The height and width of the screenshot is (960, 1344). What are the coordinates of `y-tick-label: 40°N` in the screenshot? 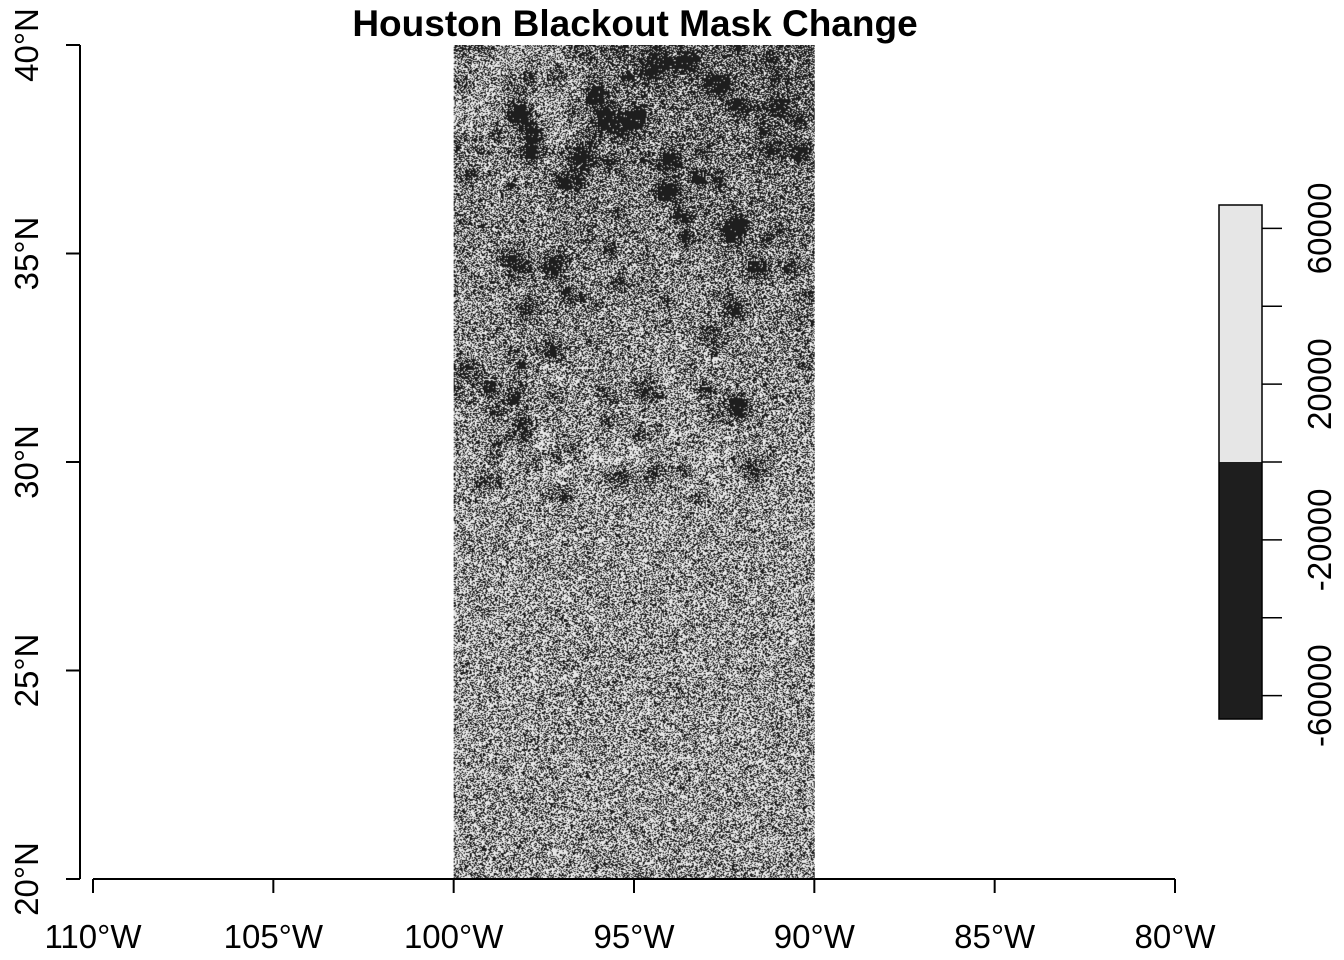 It's located at (26, 45).